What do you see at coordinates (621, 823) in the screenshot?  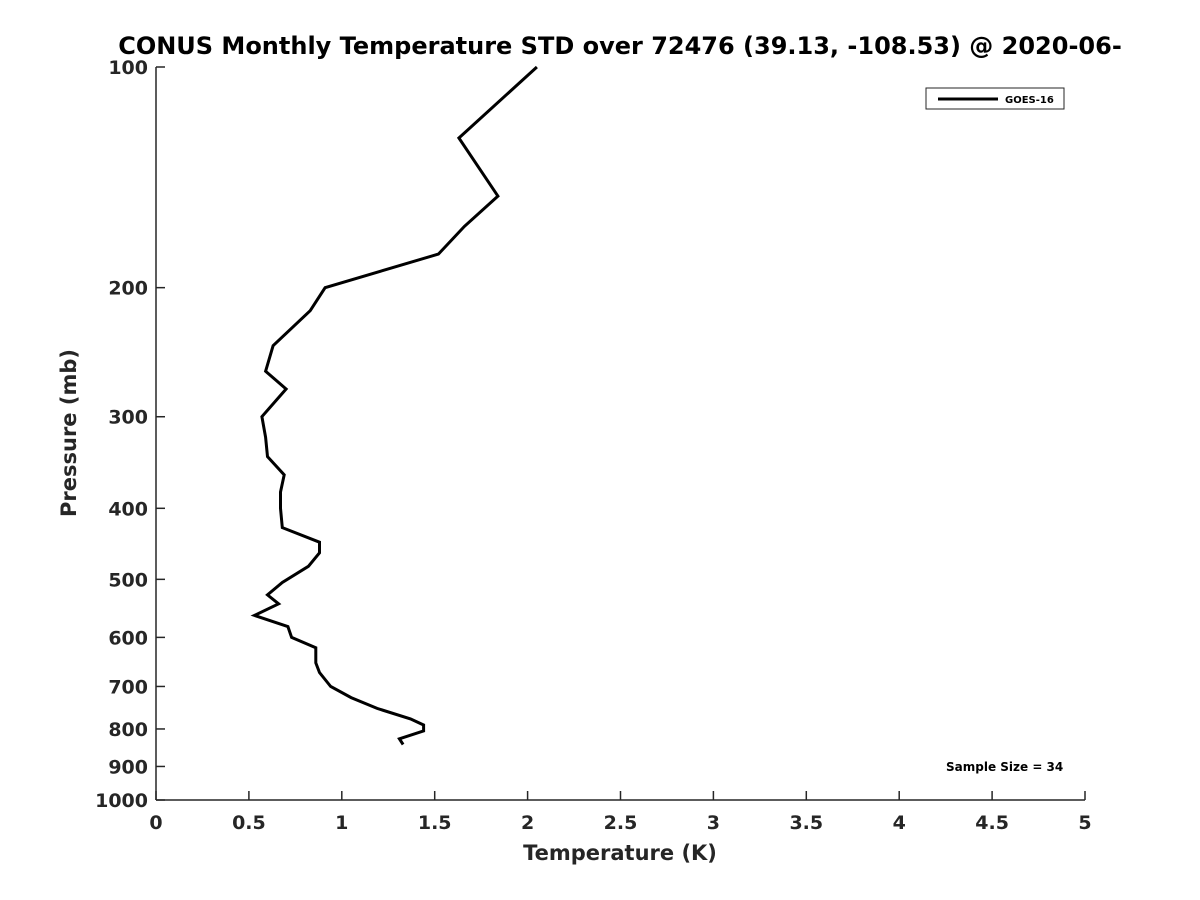 I see `x-tick-label: 2.5` at bounding box center [621, 823].